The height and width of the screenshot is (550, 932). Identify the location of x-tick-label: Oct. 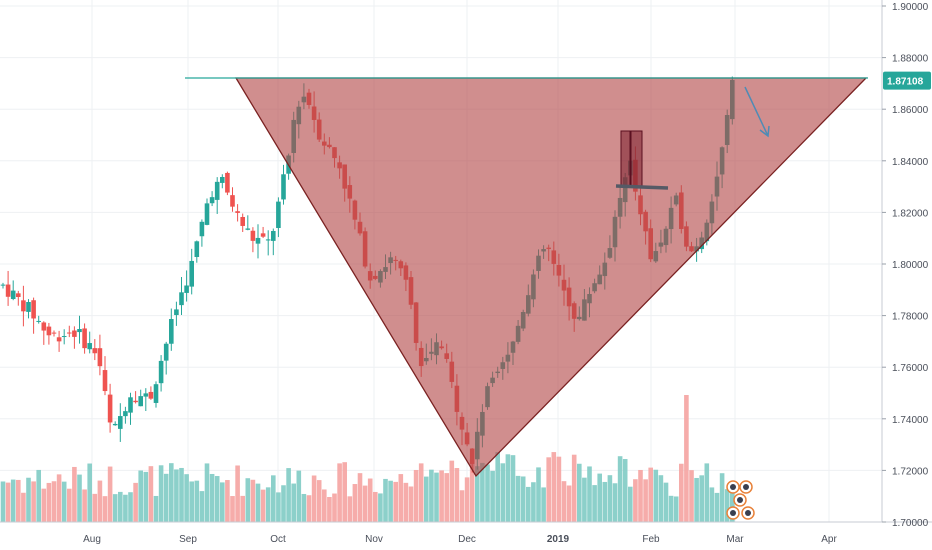
(278, 539).